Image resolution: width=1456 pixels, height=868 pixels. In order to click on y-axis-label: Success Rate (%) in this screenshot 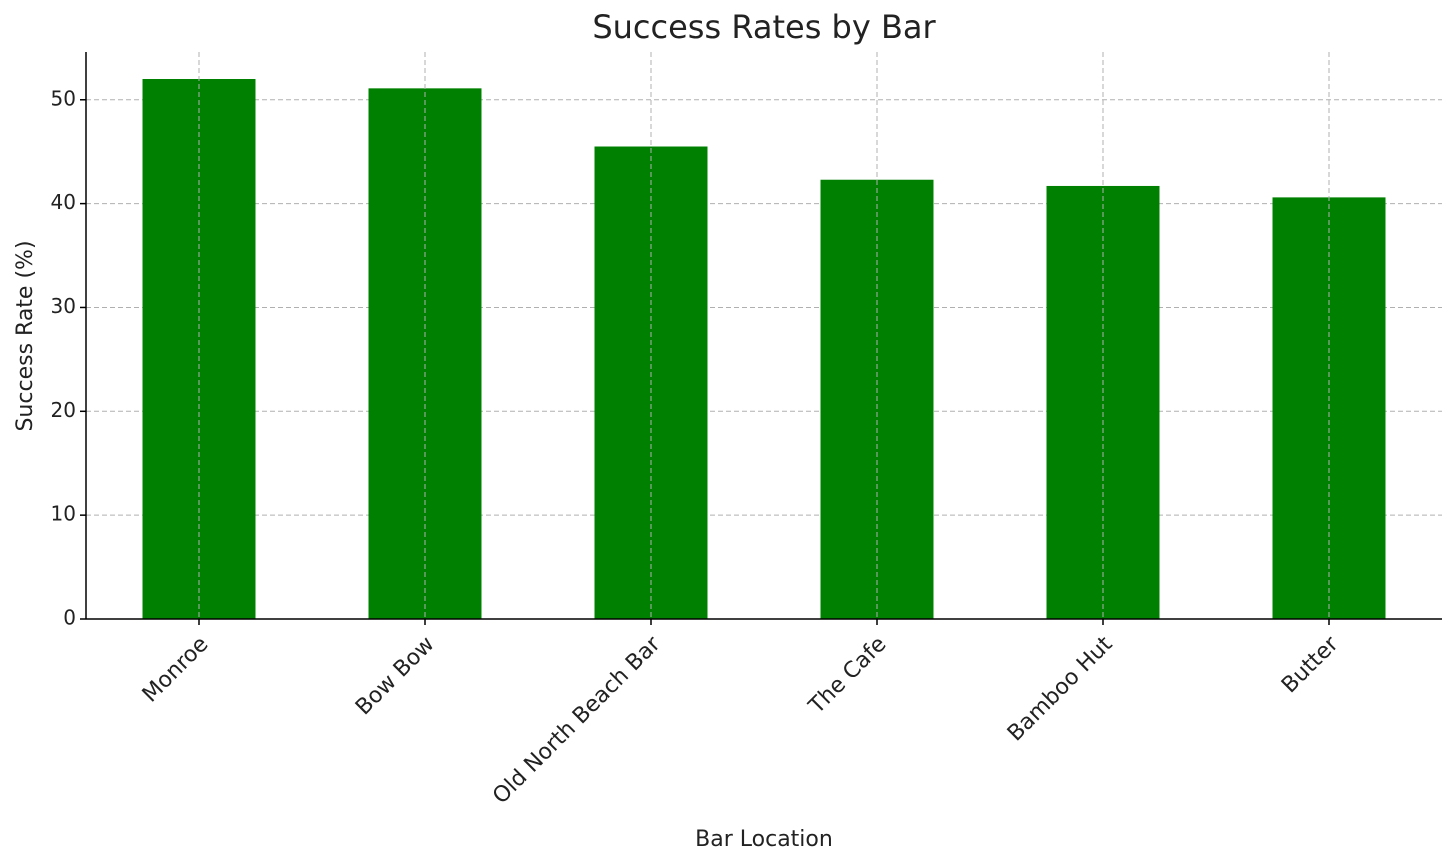, I will do `click(25, 335)`.